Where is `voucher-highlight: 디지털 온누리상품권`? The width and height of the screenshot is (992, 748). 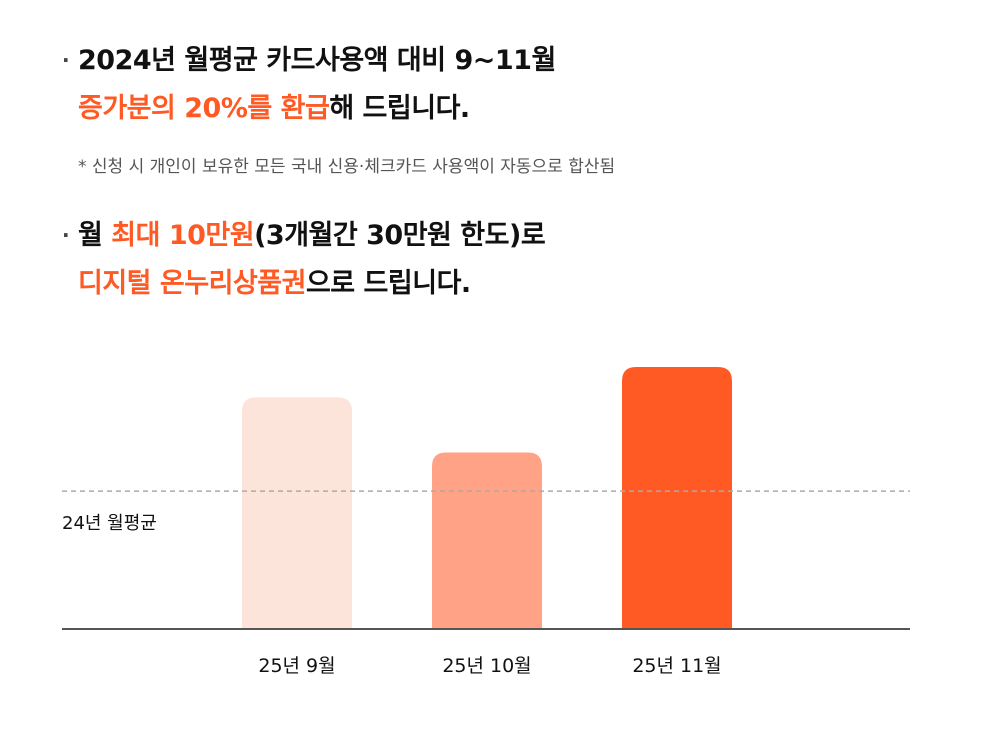 voucher-highlight: 디지털 온누리상품권 is located at coordinates (192, 283).